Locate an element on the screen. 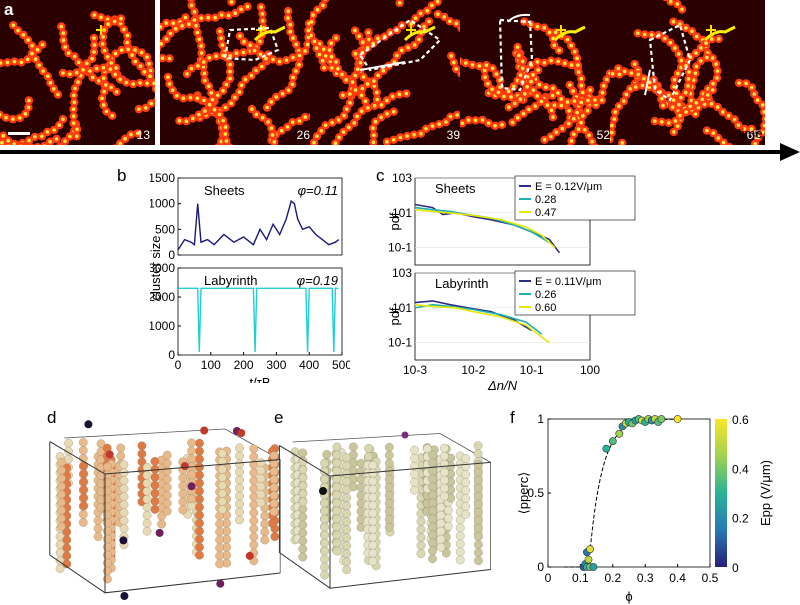  x-tick-label: 0.1 is located at coordinates (580, 578).